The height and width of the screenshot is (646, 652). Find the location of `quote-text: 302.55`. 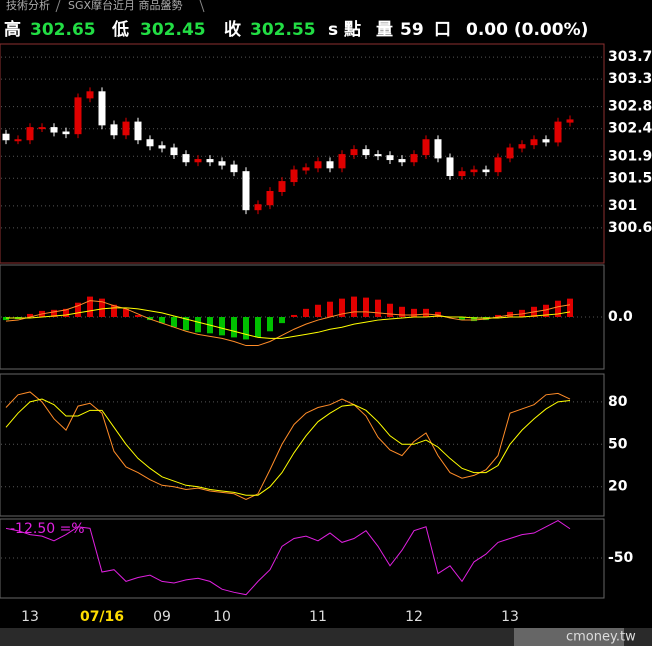

quote-text: 302.55 is located at coordinates (283, 30).